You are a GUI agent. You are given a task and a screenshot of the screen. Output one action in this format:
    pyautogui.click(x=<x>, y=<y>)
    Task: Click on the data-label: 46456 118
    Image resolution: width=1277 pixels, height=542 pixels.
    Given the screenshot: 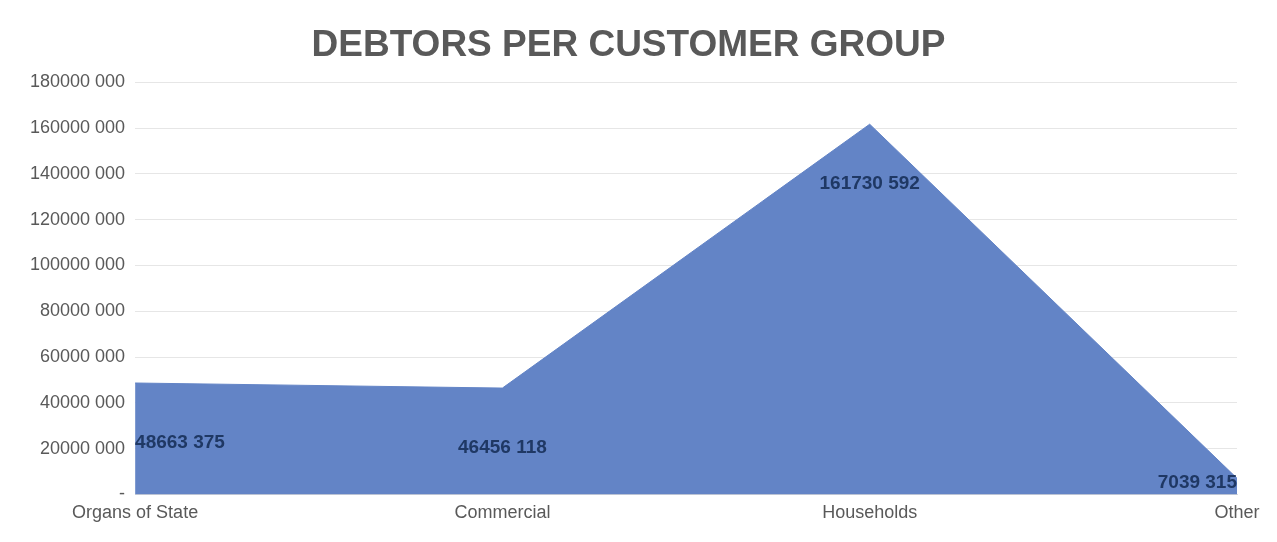 What is the action you would take?
    pyautogui.click(x=502, y=447)
    